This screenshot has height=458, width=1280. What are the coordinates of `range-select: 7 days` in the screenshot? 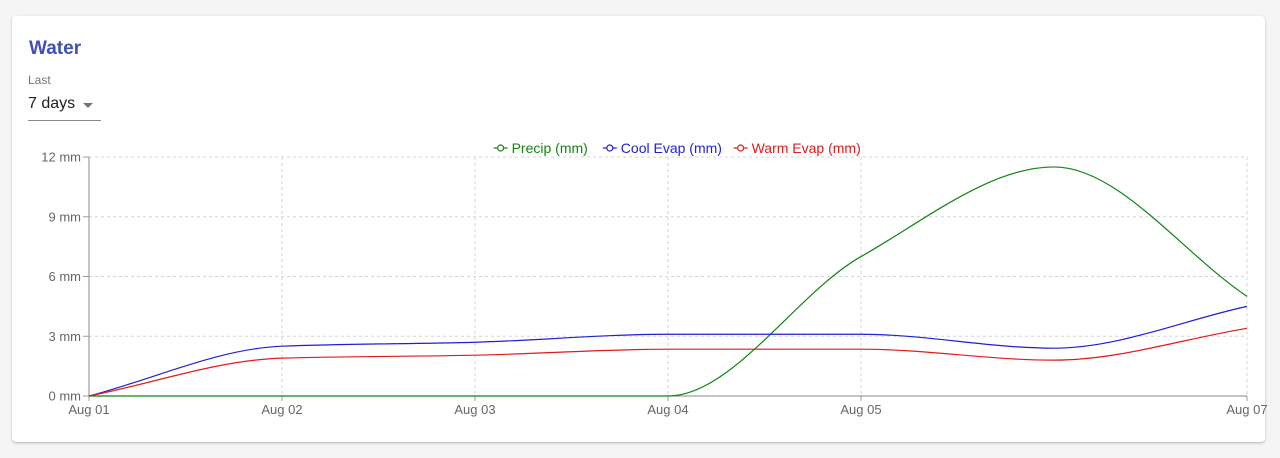 It's located at (64, 106).